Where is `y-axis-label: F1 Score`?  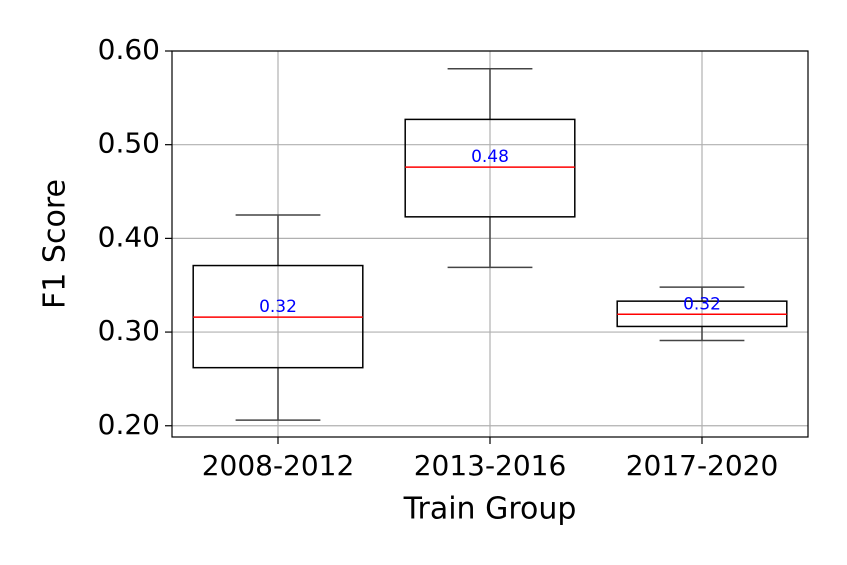
y-axis-label: F1 Score is located at coordinates (55, 244).